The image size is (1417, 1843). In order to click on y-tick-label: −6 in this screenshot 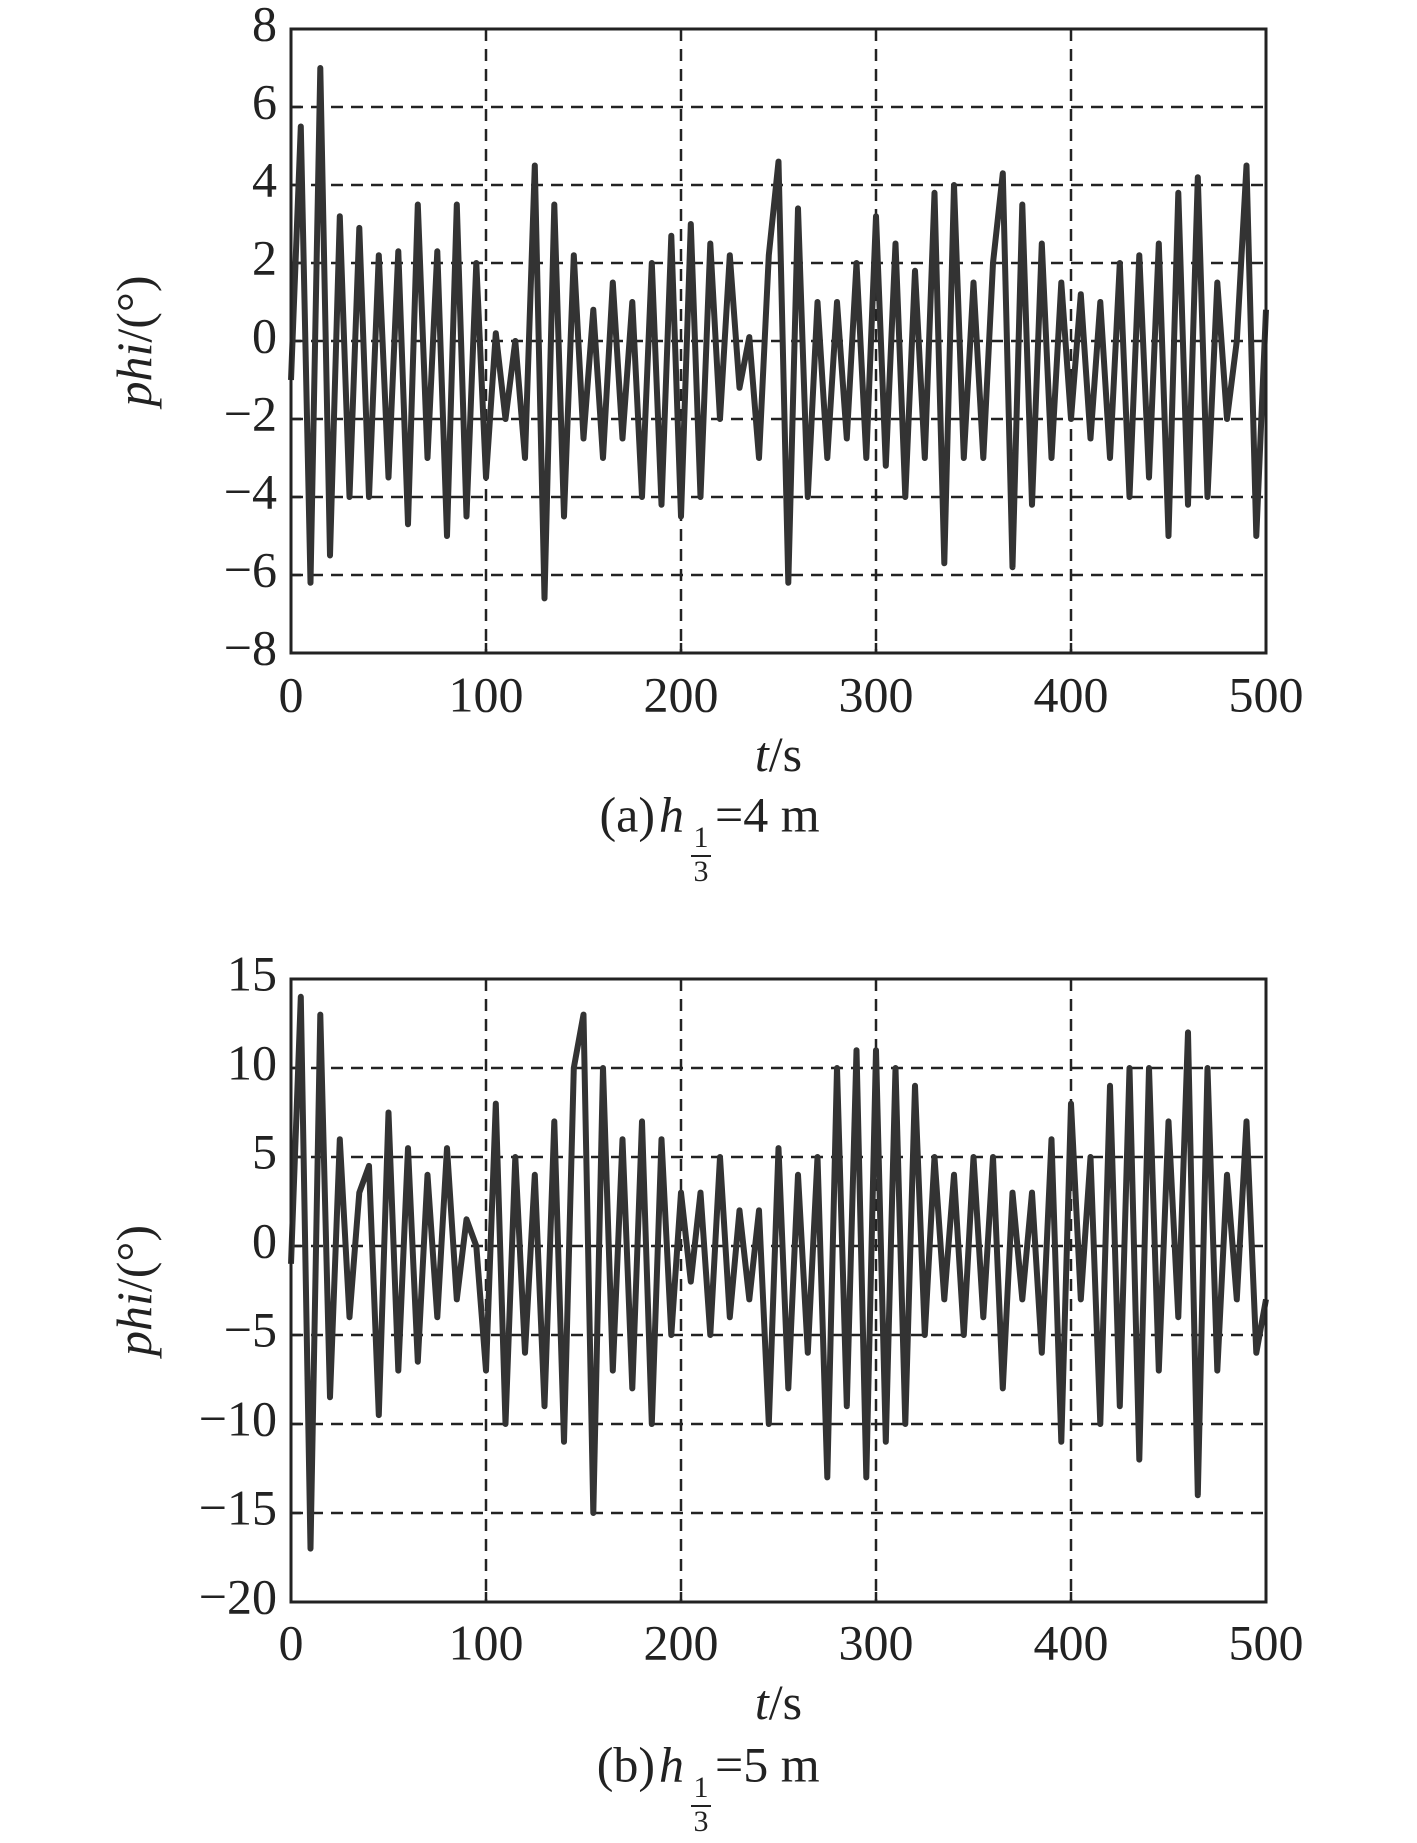, I will do `click(250, 569)`.